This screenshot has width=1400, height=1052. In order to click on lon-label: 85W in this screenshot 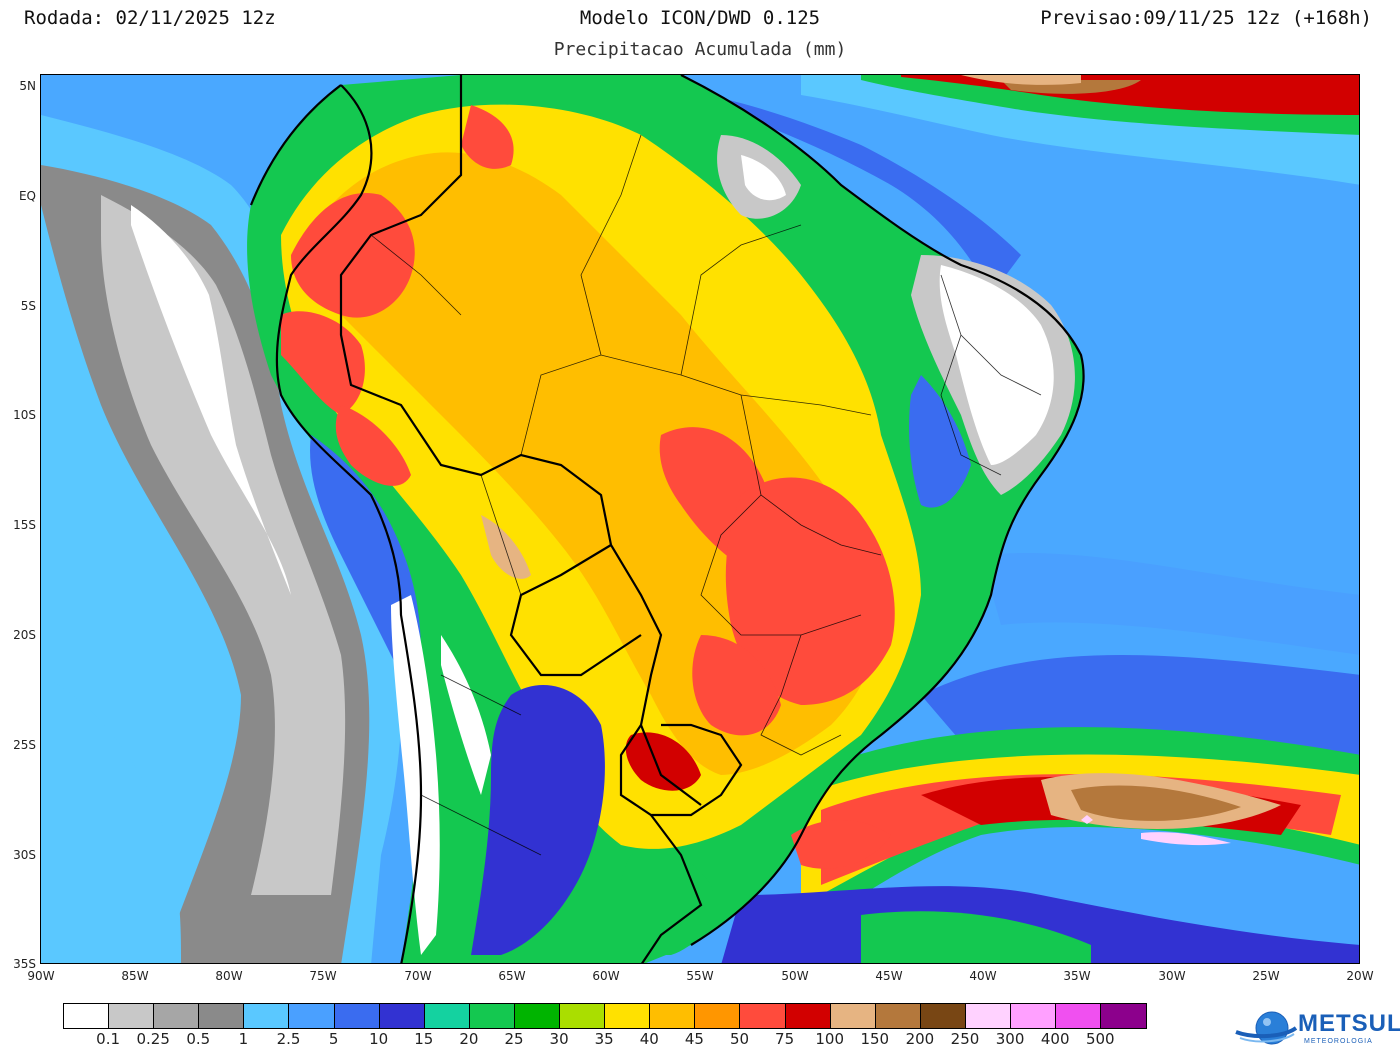, I will do `click(135, 976)`.